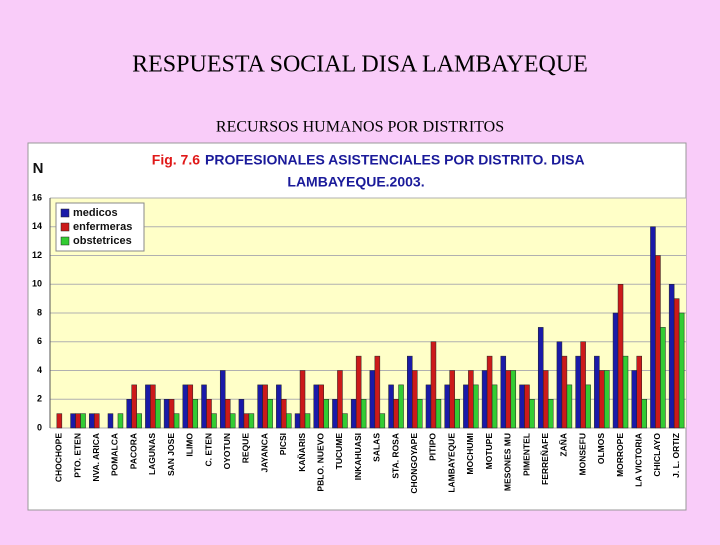 This screenshot has height=545, width=720. Describe the element at coordinates (676, 455) in the screenshot. I see `x-tick-label: J. L. ORTIZ` at that location.